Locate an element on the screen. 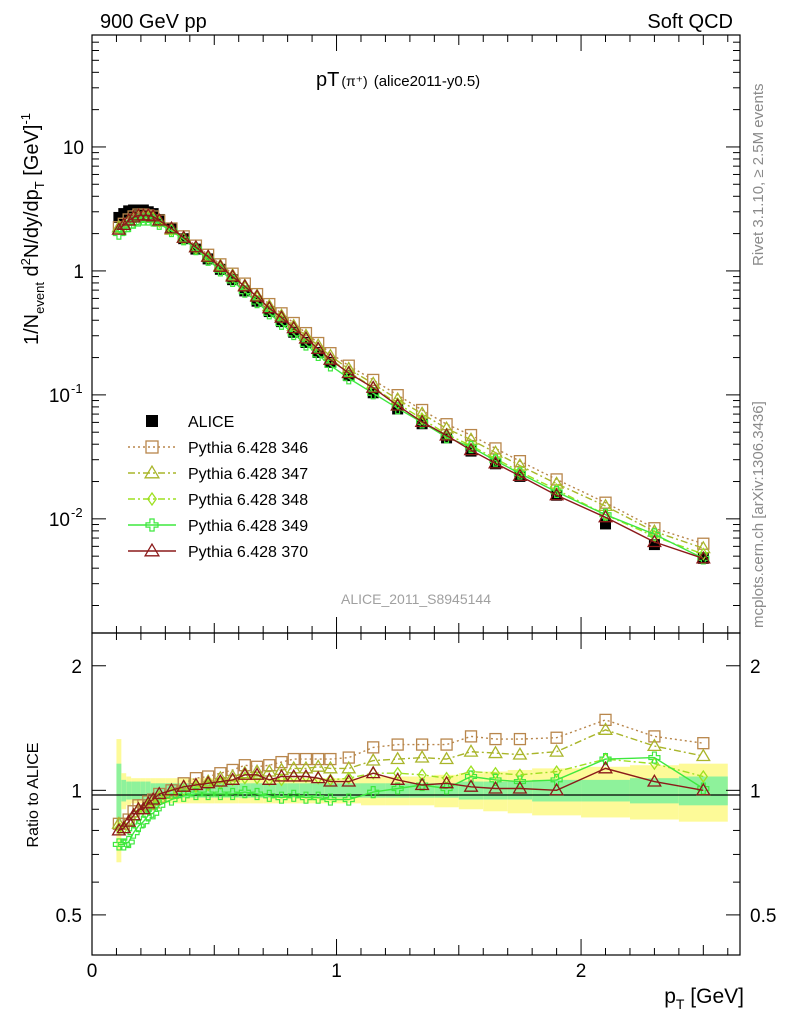  ratio-y-tick-label-right: 1 is located at coordinates (755, 791).